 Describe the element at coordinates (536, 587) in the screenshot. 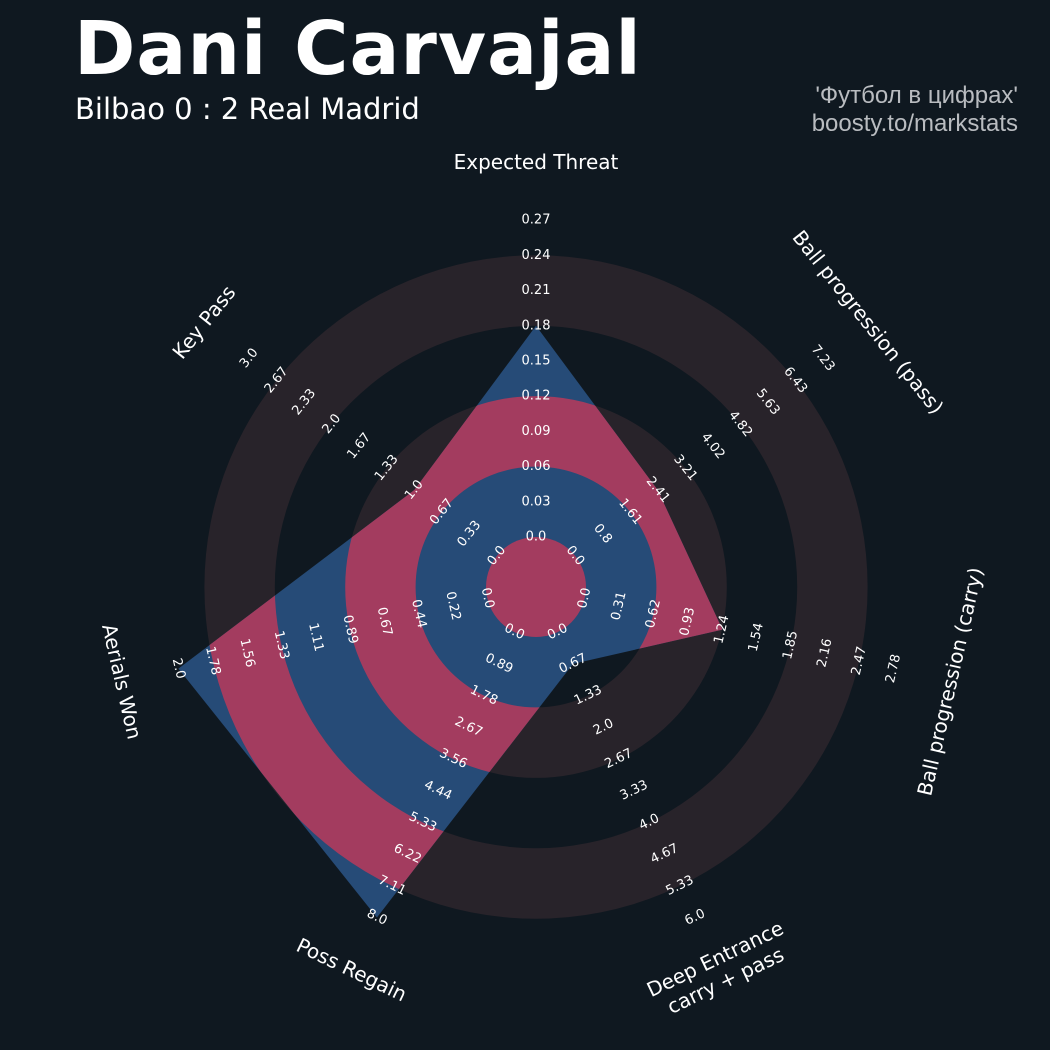

I see `radar-ring-band-highlight` at that location.